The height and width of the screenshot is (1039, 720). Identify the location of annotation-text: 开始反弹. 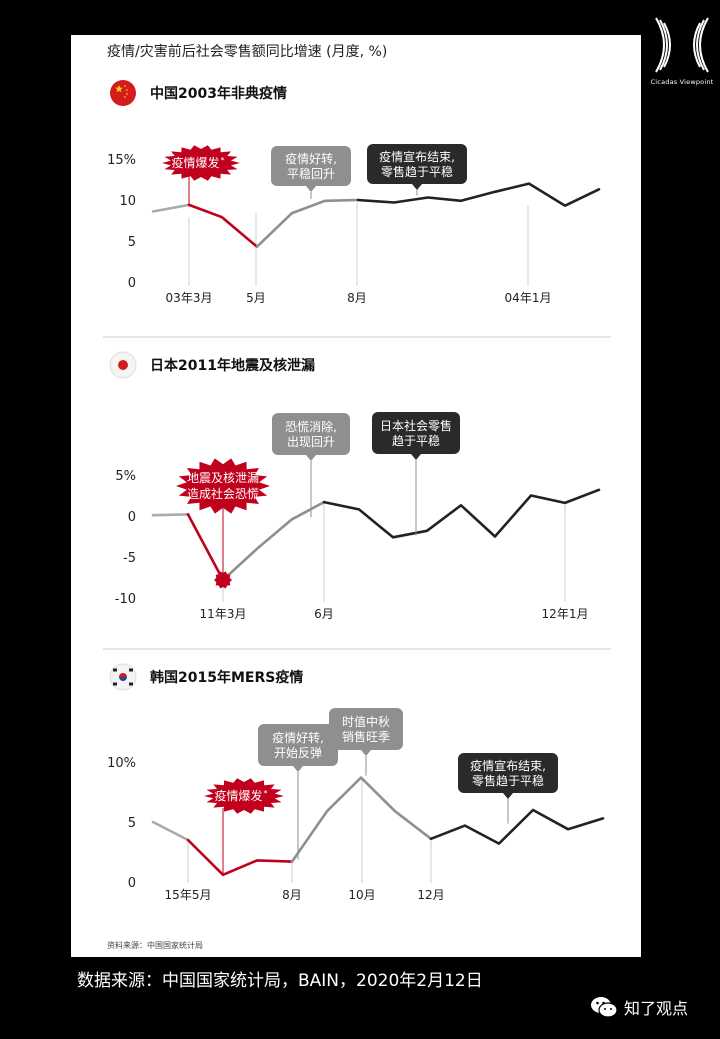
(298, 753).